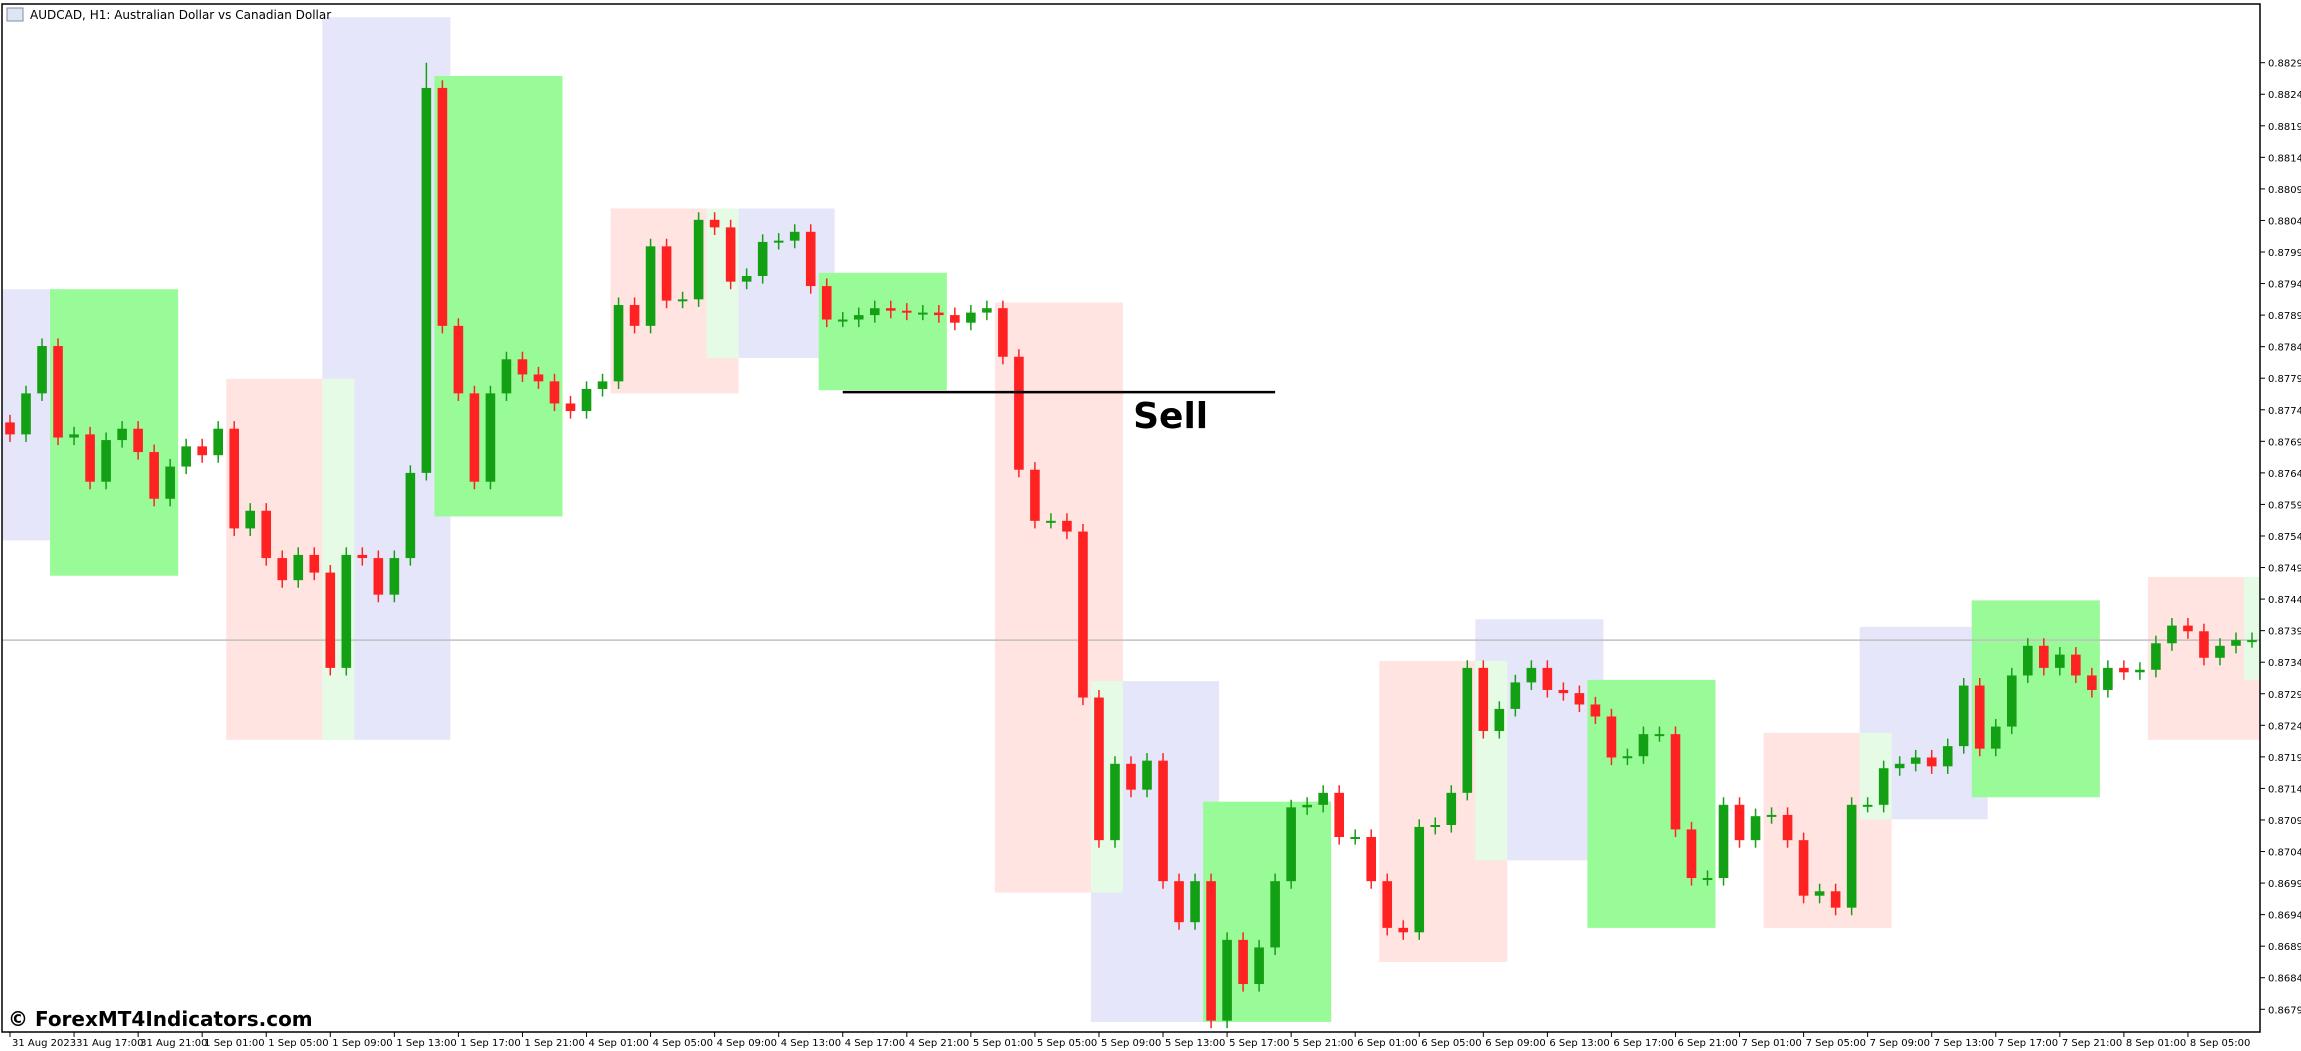 The image size is (2301, 1051). Describe the element at coordinates (274, 559) in the screenshot. I see `signal-zone` at that location.